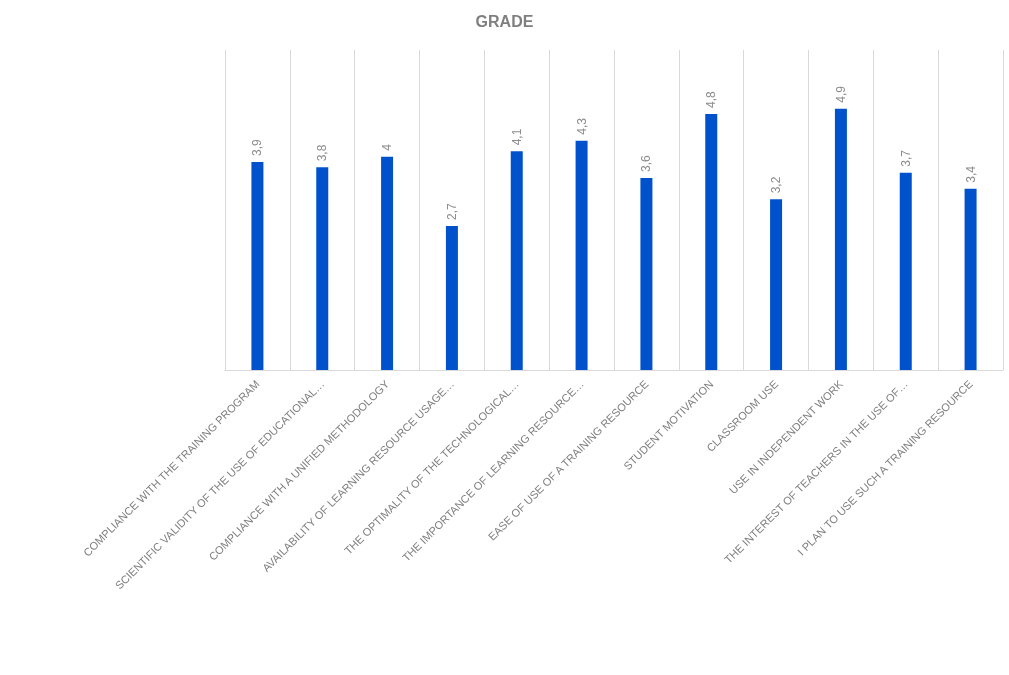  I want to click on data-label: 4,9, so click(840, 94).